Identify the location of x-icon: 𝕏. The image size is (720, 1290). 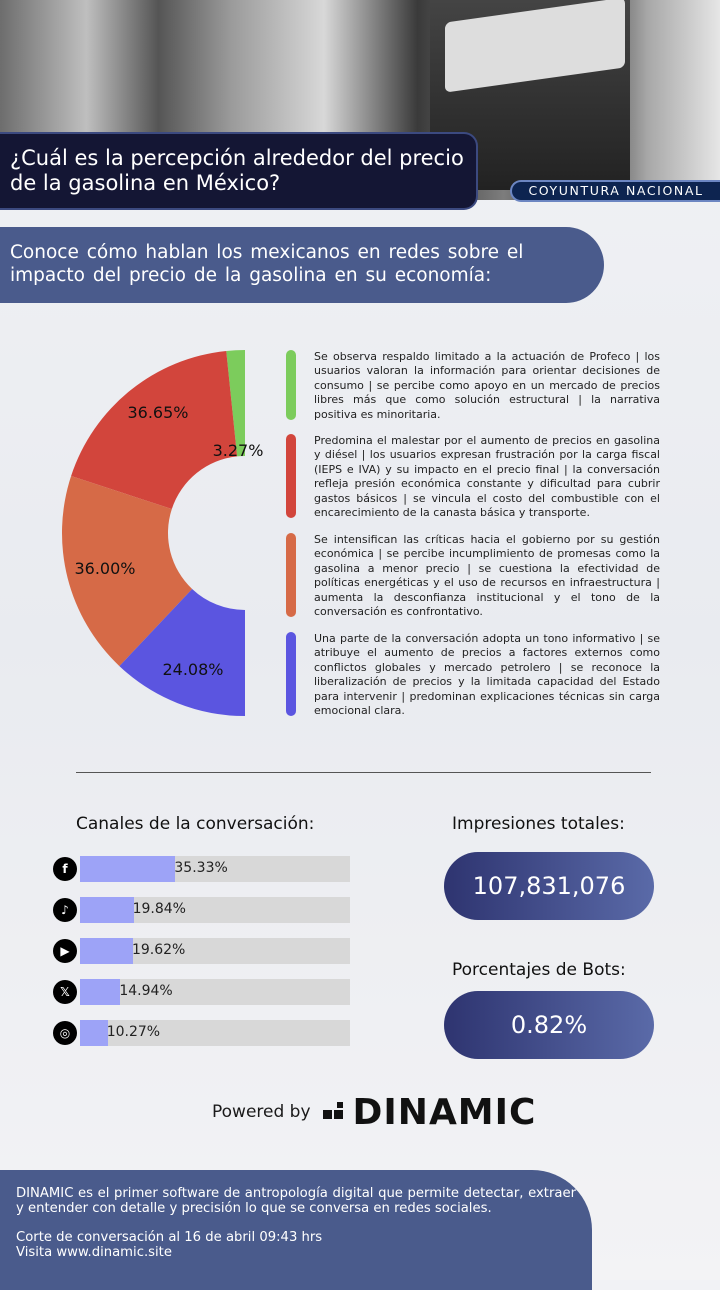
(65, 992).